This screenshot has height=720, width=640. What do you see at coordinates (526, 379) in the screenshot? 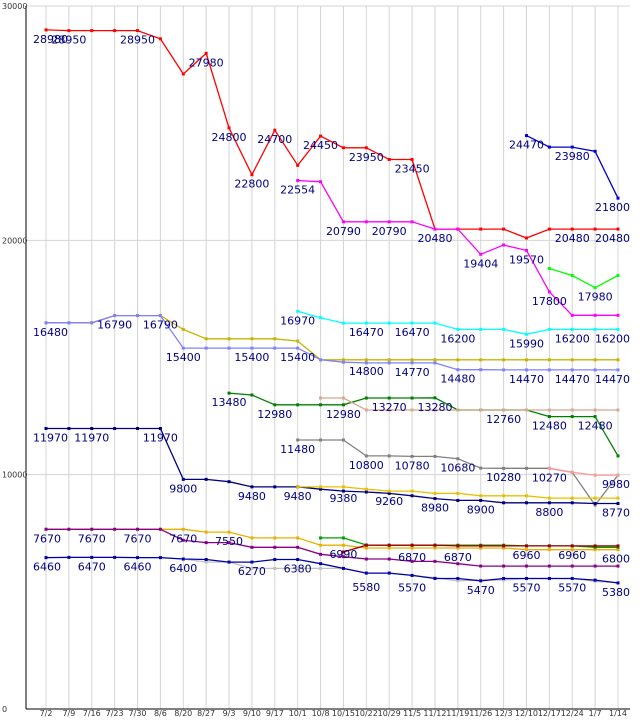
I see `data-label: 14470` at bounding box center [526, 379].